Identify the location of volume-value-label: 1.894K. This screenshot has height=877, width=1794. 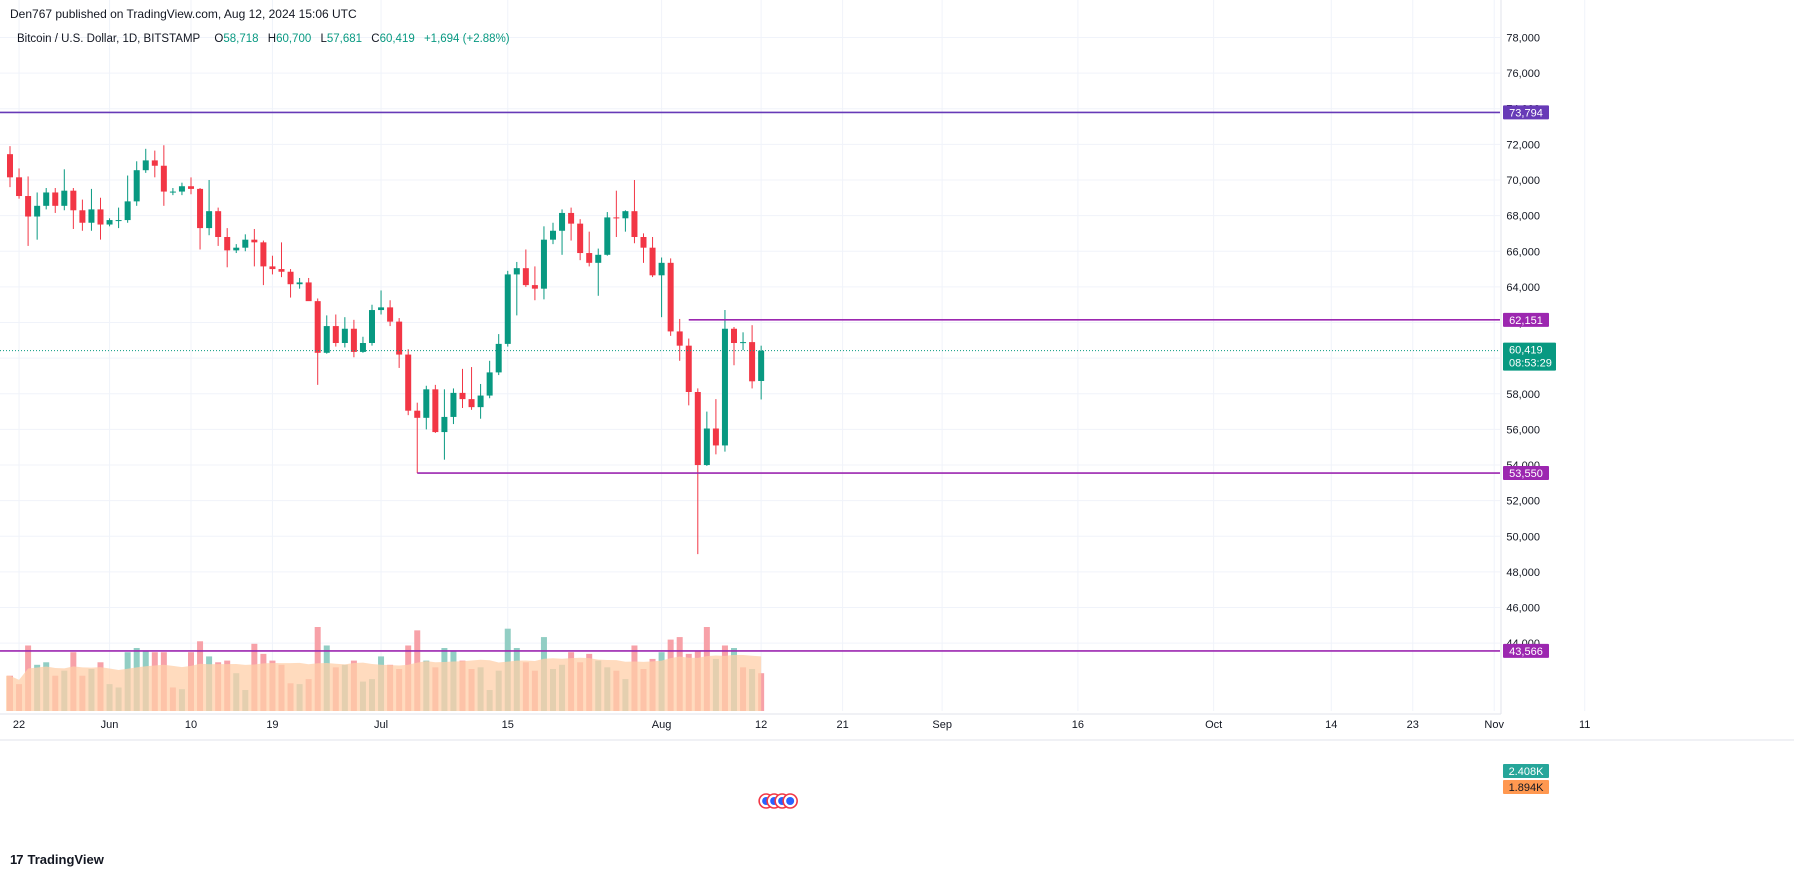
(1527, 788).